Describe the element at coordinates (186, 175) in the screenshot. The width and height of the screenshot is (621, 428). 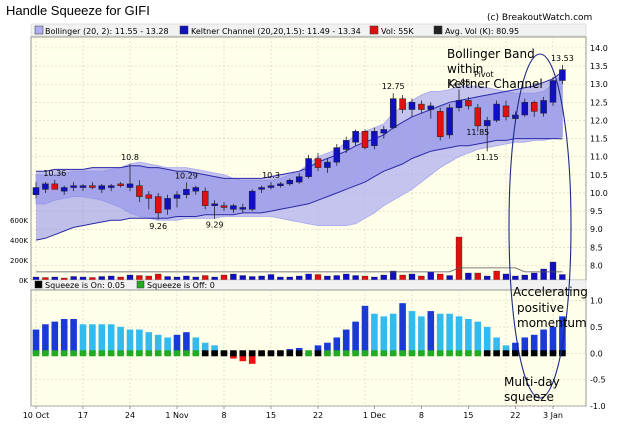
I see `price-label: 10.29` at that location.